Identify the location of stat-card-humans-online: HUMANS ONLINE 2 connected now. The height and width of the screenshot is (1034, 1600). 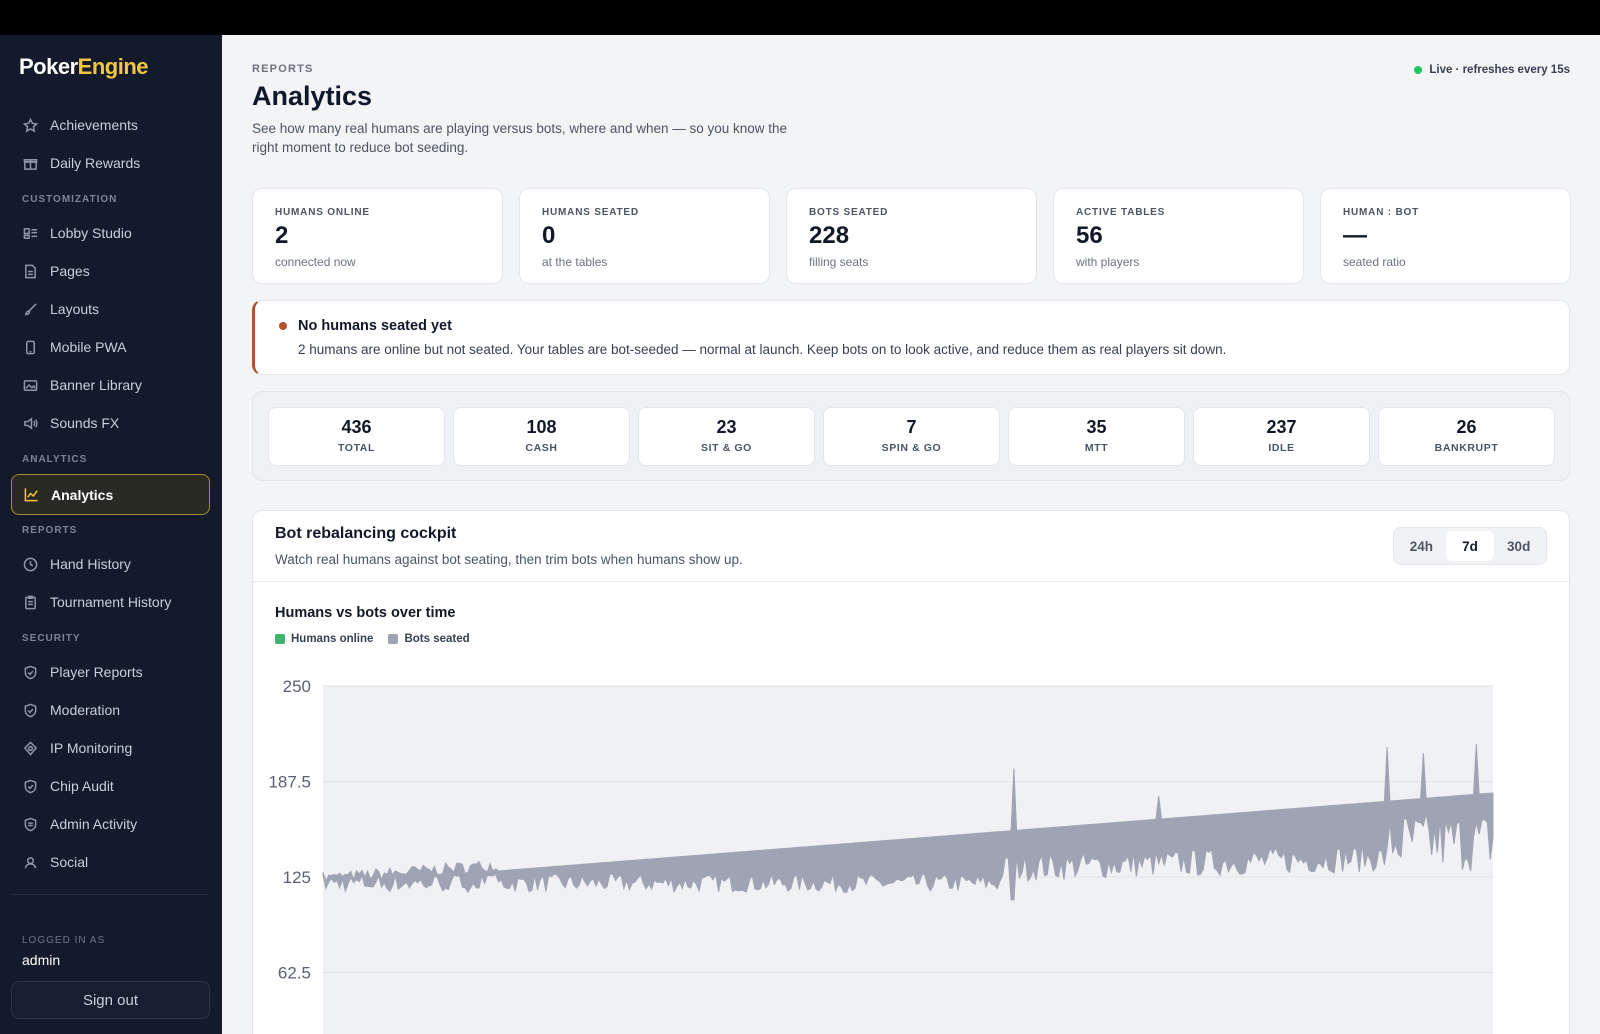
(377, 236).